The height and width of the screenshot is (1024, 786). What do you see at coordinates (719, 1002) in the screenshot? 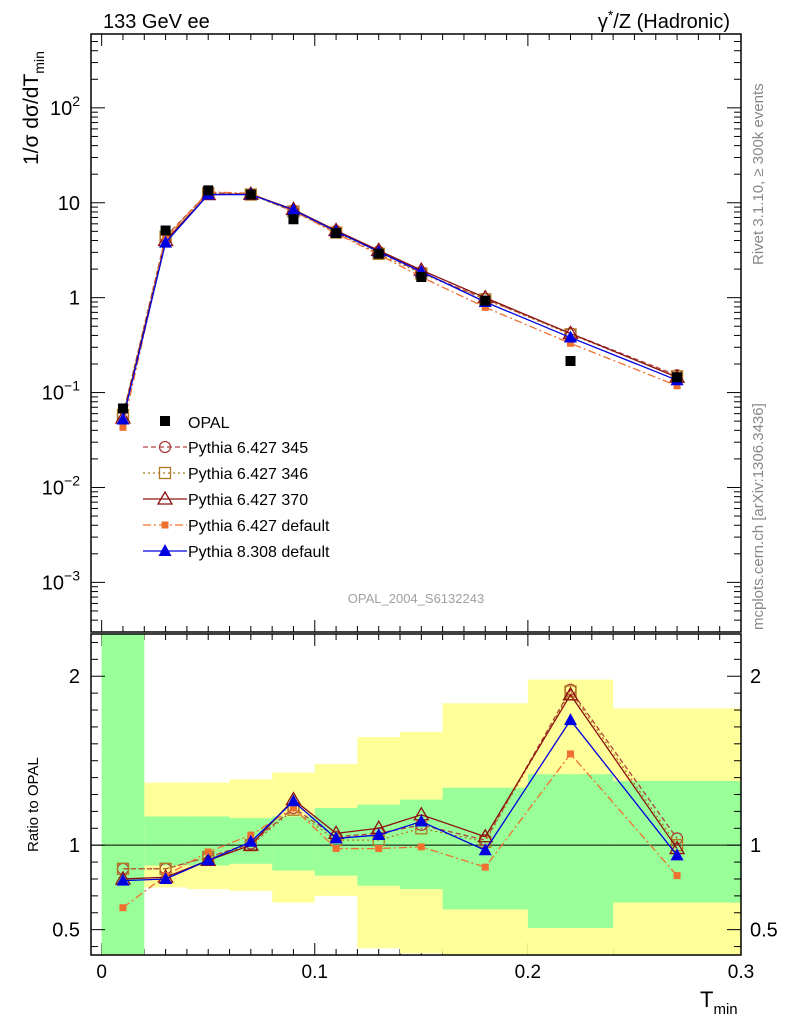
I see `x-axis-label: Tmin` at bounding box center [719, 1002].